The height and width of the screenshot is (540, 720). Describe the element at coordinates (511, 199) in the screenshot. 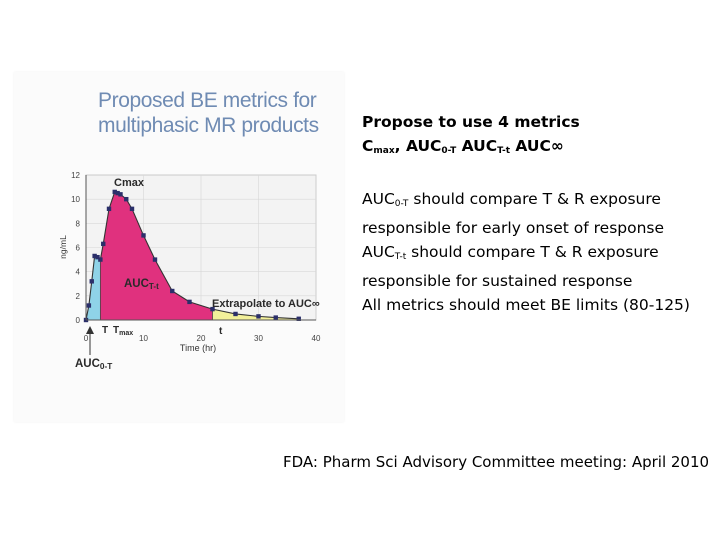

I see `note-line-3: AUC0-T should compare T & R exposure` at that location.